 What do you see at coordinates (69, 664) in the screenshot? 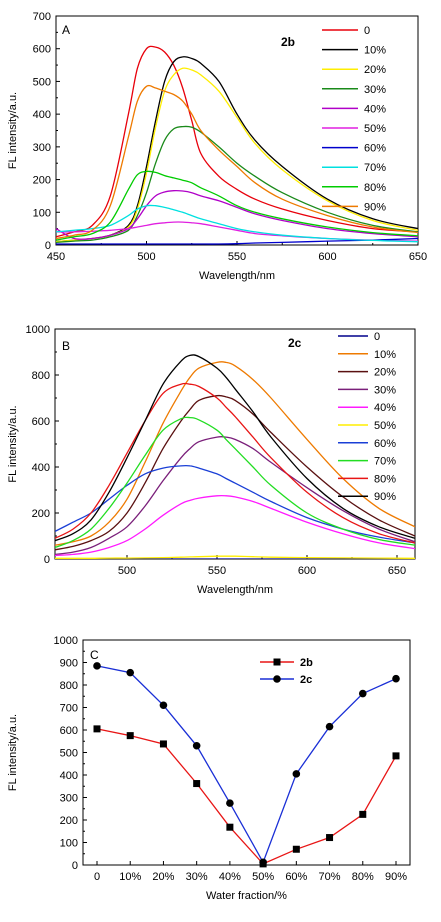
I see `y-tick-label: 900` at bounding box center [69, 664].